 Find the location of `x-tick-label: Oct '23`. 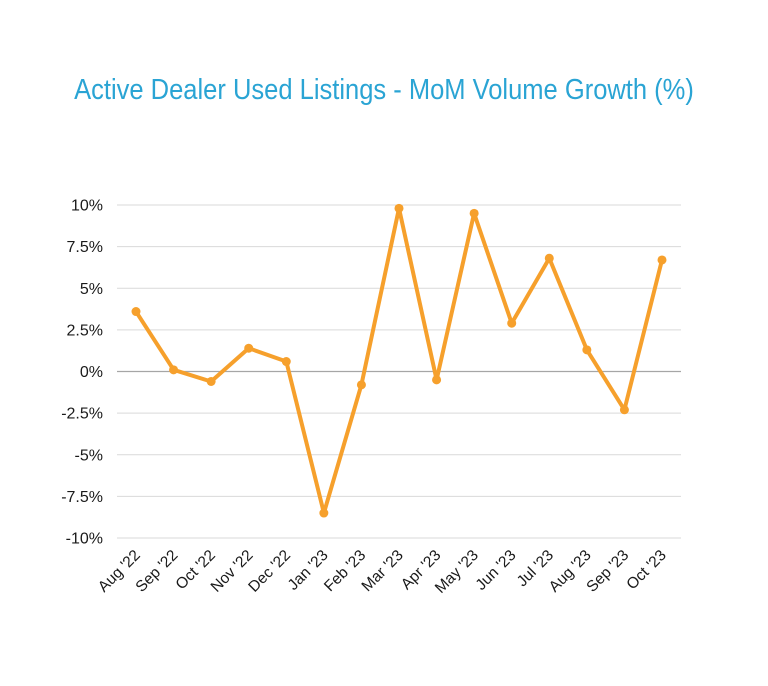

x-tick-label: Oct '23 is located at coordinates (646, 570).